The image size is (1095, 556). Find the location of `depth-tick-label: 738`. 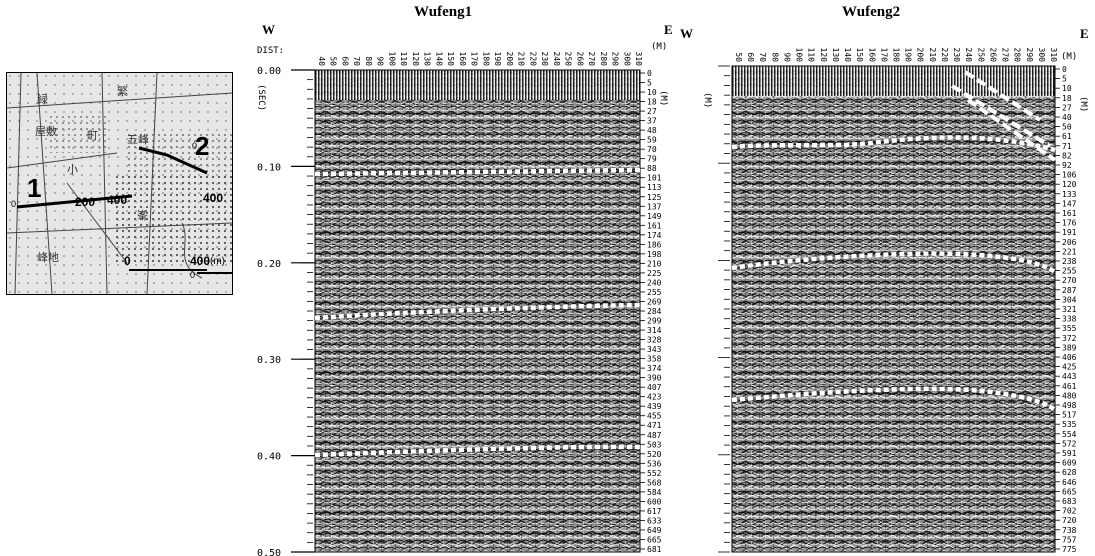

depth-tick-label: 738 is located at coordinates (1069, 530).